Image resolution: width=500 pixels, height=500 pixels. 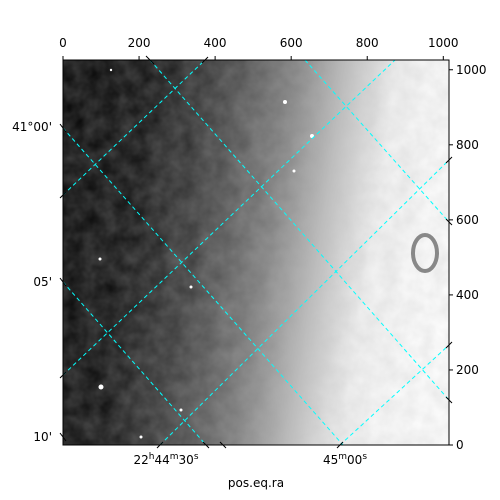 I want to click on y-tick-label: 600, so click(x=467, y=220).